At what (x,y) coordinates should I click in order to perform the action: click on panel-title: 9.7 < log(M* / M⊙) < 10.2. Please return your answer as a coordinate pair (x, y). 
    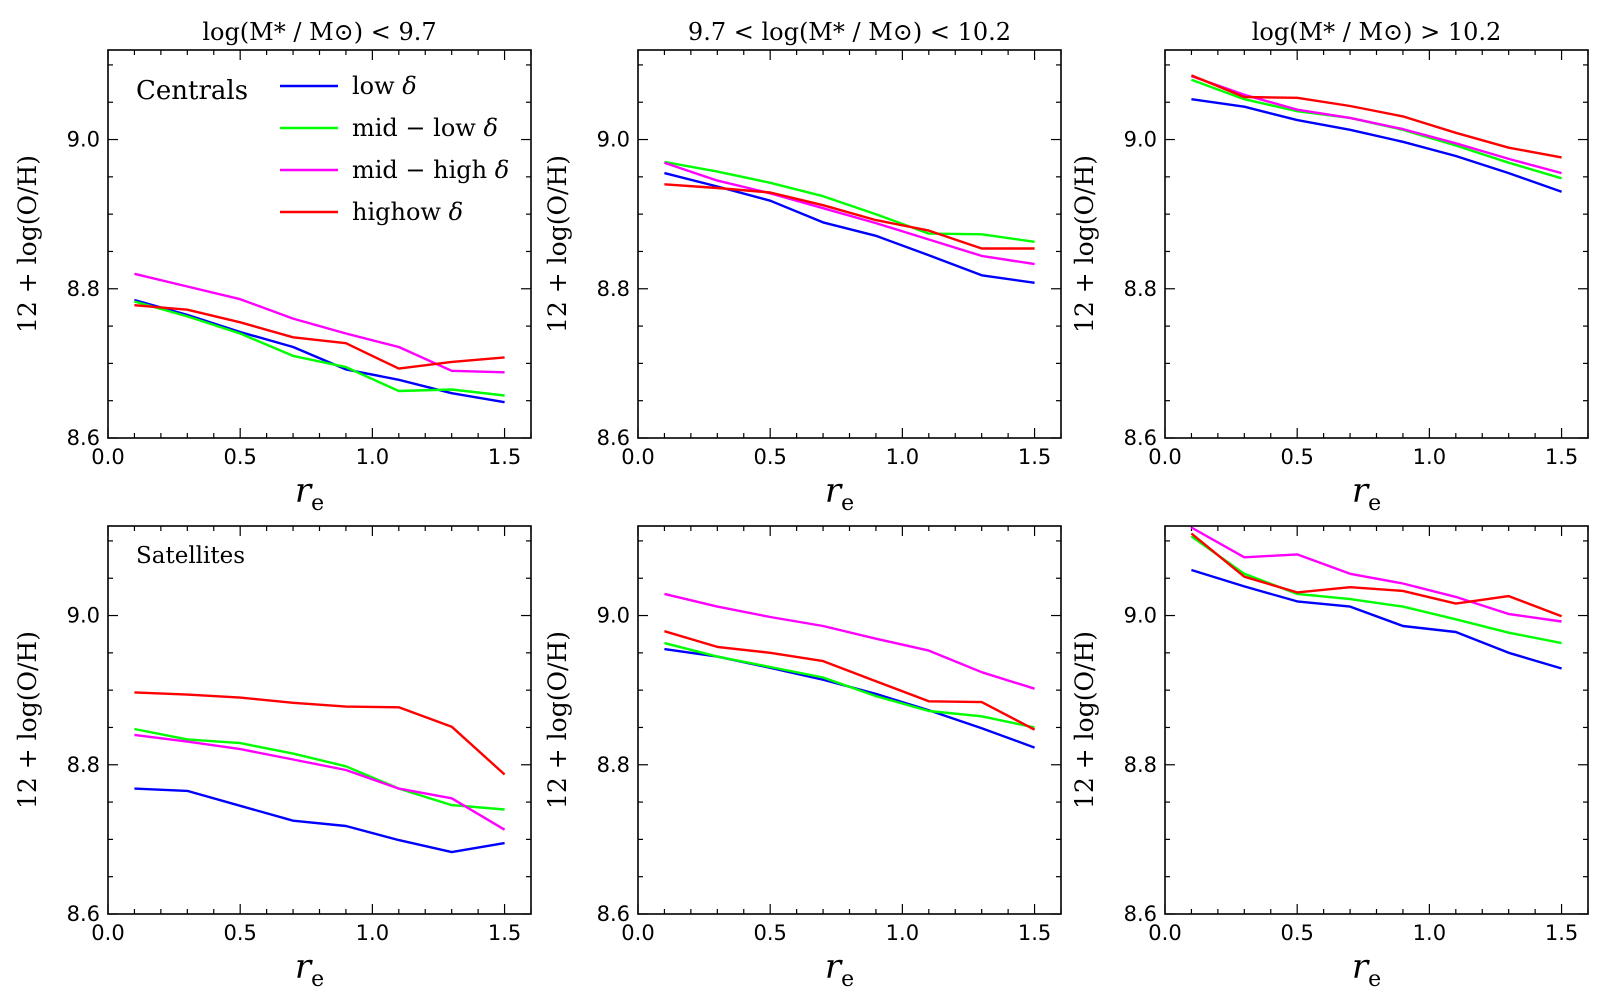
    Looking at the image, I should click on (849, 32).